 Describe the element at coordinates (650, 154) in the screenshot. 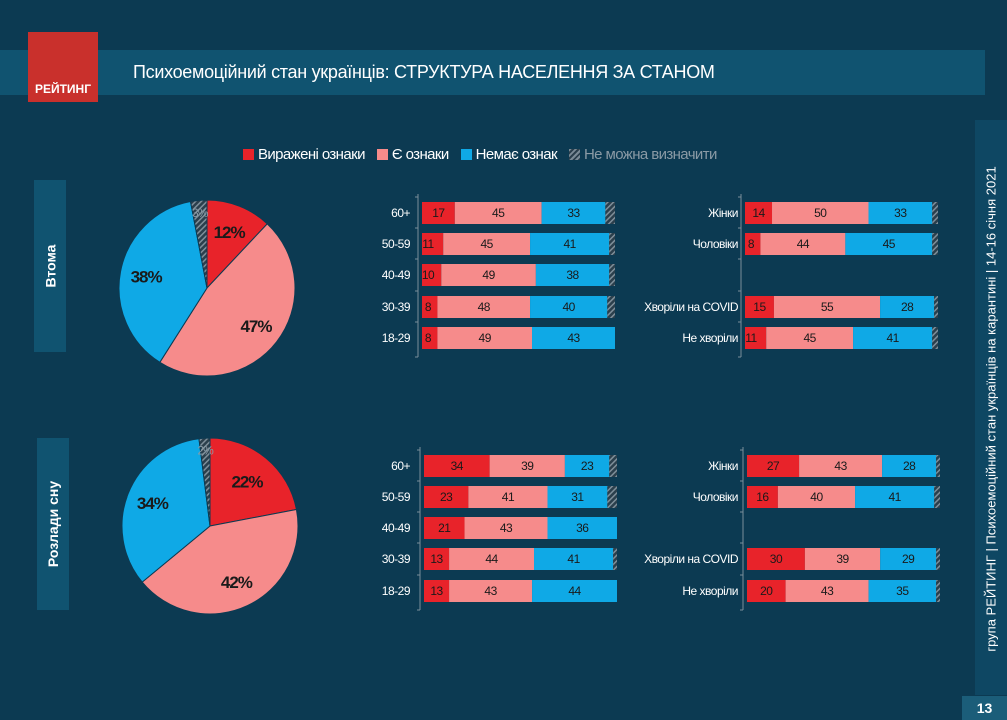

I see `legend-label: Не можна визначити` at that location.